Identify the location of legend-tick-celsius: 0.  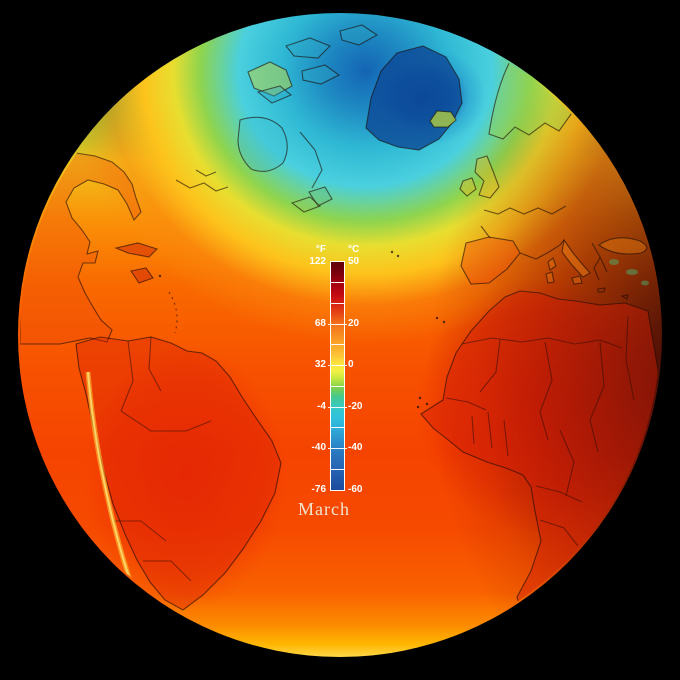
(351, 365).